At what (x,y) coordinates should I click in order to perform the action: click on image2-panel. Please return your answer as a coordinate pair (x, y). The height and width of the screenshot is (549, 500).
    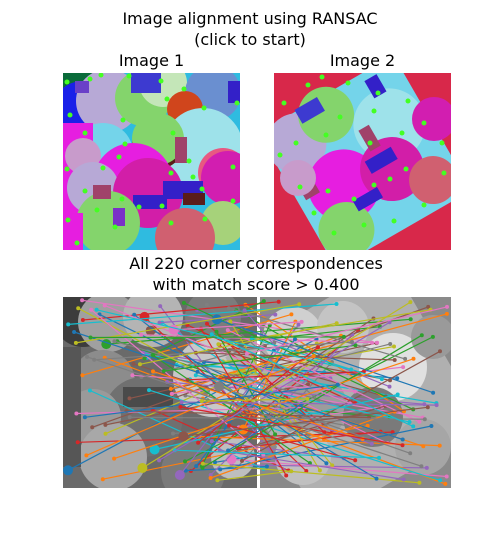
    Looking at the image, I should click on (362, 161).